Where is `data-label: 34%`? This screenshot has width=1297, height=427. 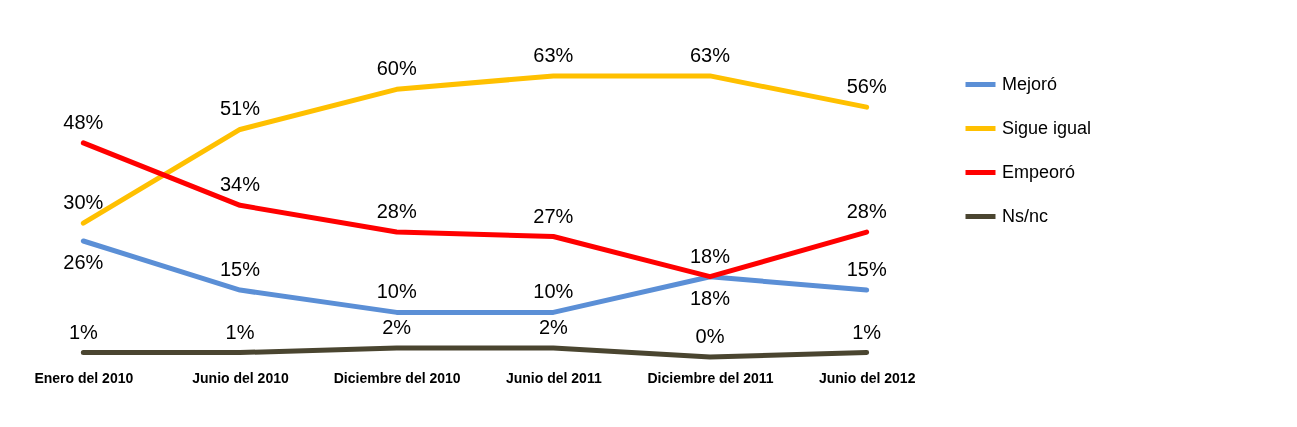 data-label: 34% is located at coordinates (240, 184).